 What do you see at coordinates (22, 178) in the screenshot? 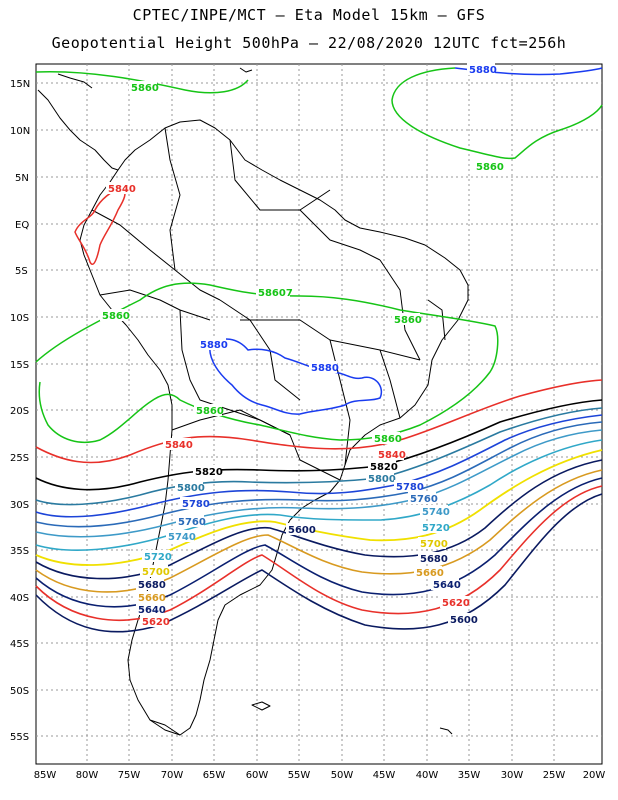
I see `lat-tick: 5N` at bounding box center [22, 178].